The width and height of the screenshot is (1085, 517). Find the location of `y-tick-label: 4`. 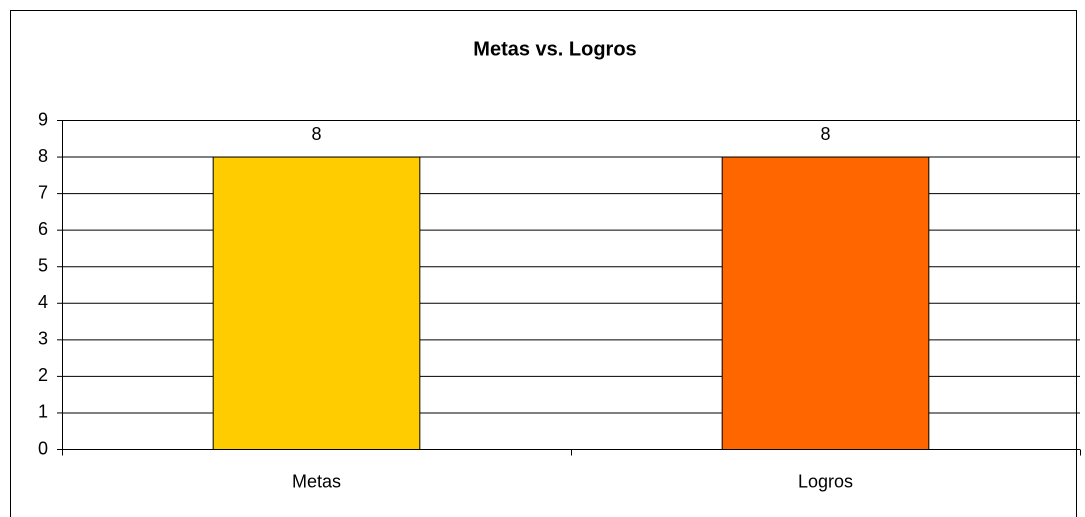

y-tick-label: 4 is located at coordinates (43, 302).